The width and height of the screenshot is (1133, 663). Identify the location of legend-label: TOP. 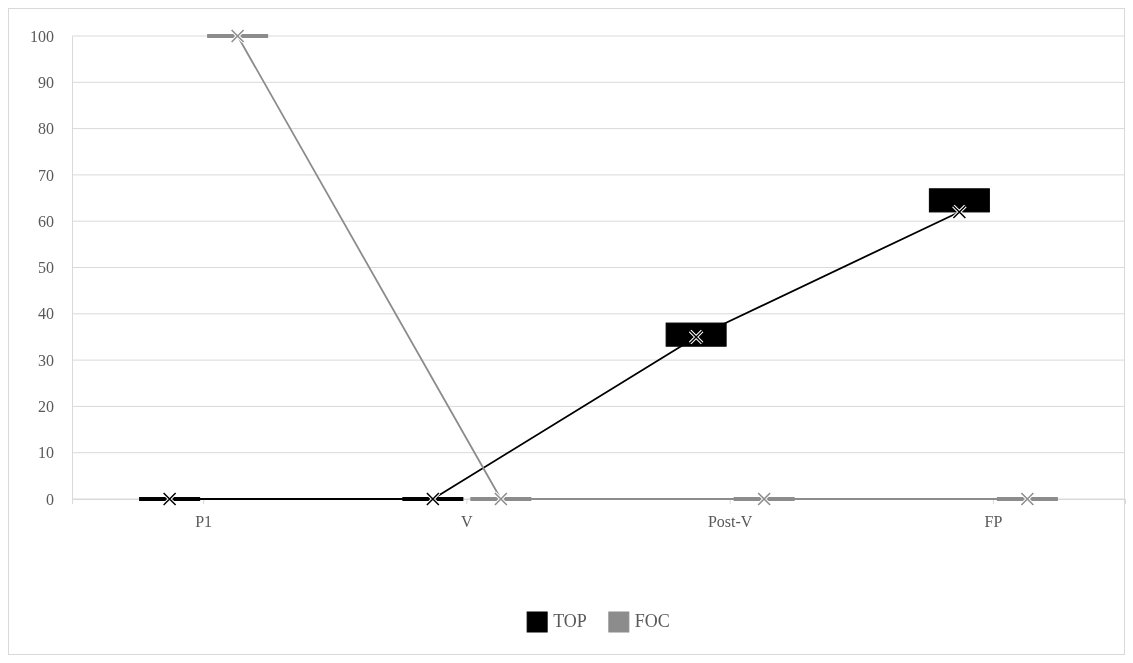
(570, 621).